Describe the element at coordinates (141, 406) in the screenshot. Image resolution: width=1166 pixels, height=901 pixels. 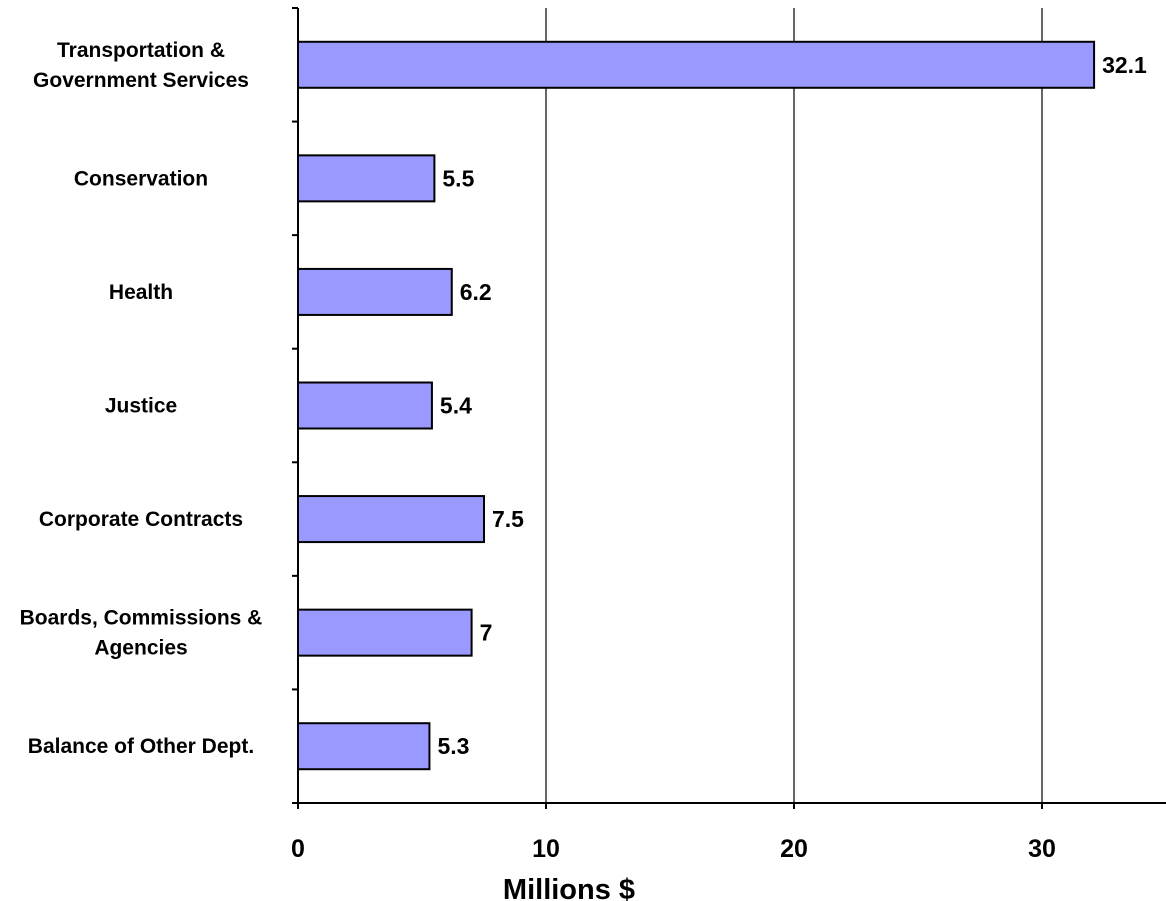
I see `category-label: Justice` at that location.